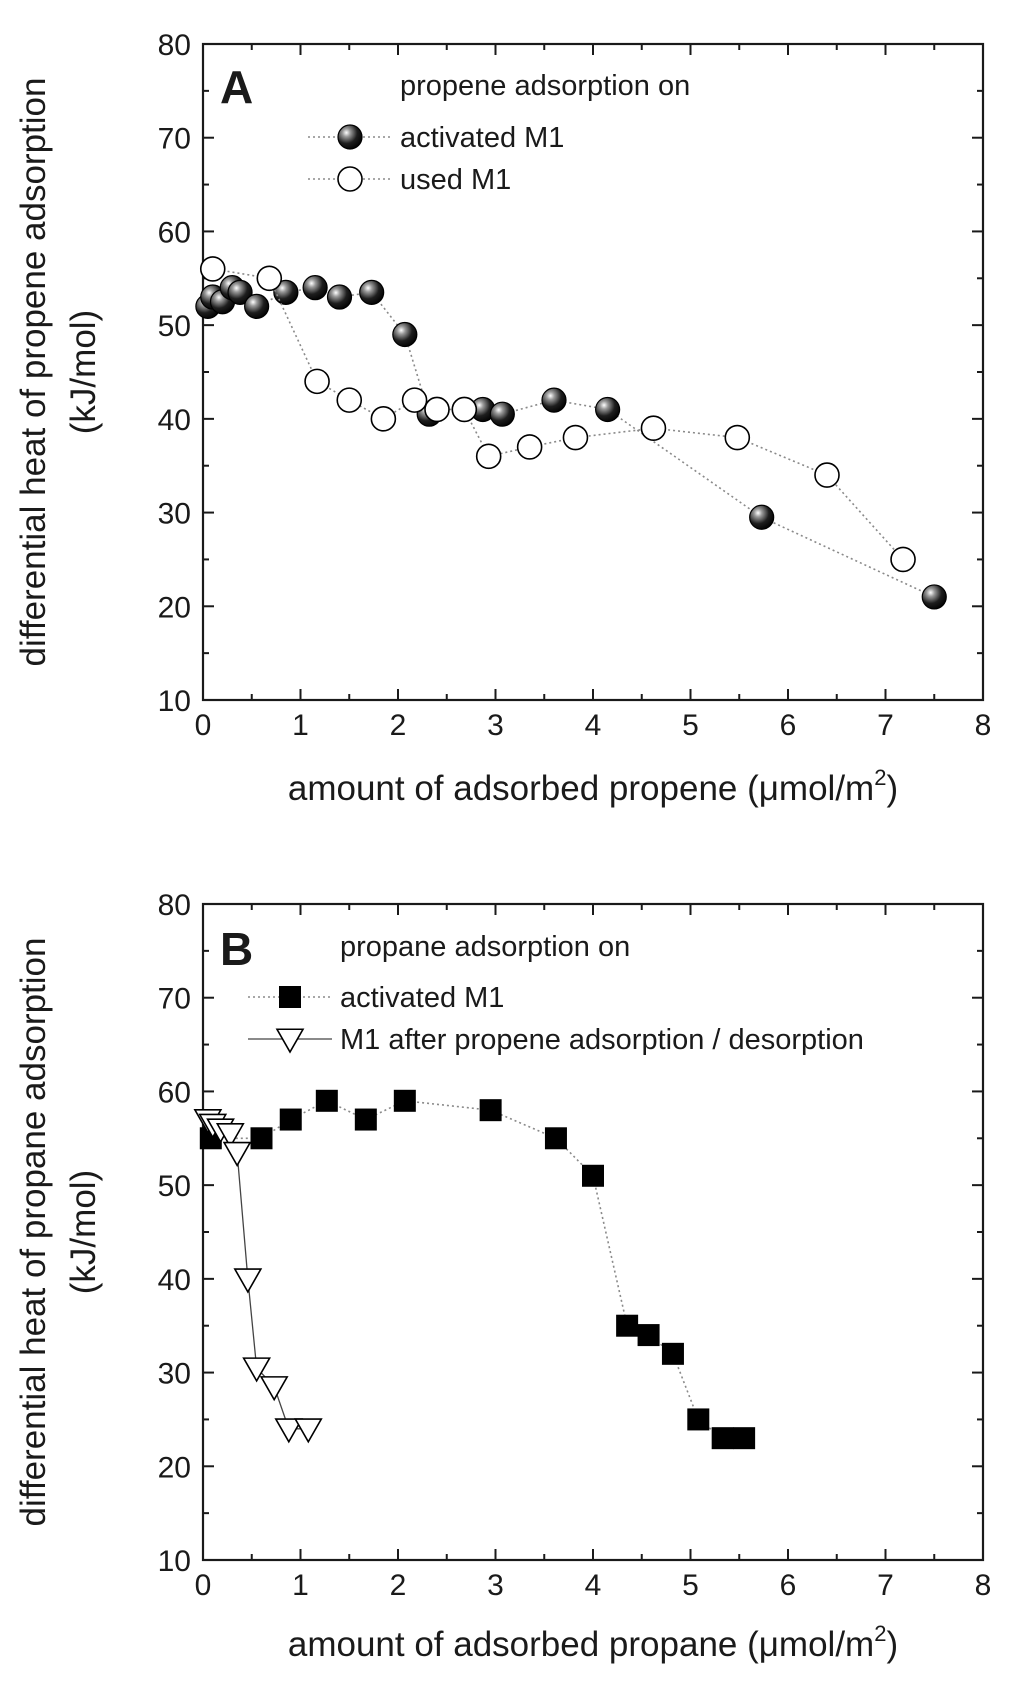 The width and height of the screenshot is (1024, 1704). What do you see at coordinates (174, 1374) in the screenshot?
I see `panel-b-y-tick-label: 30` at bounding box center [174, 1374].